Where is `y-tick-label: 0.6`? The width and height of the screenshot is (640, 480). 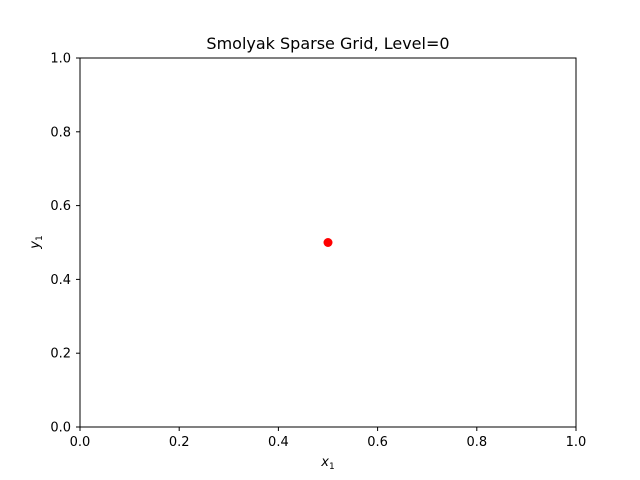
y-tick-label: 0.6 is located at coordinates (60, 206).